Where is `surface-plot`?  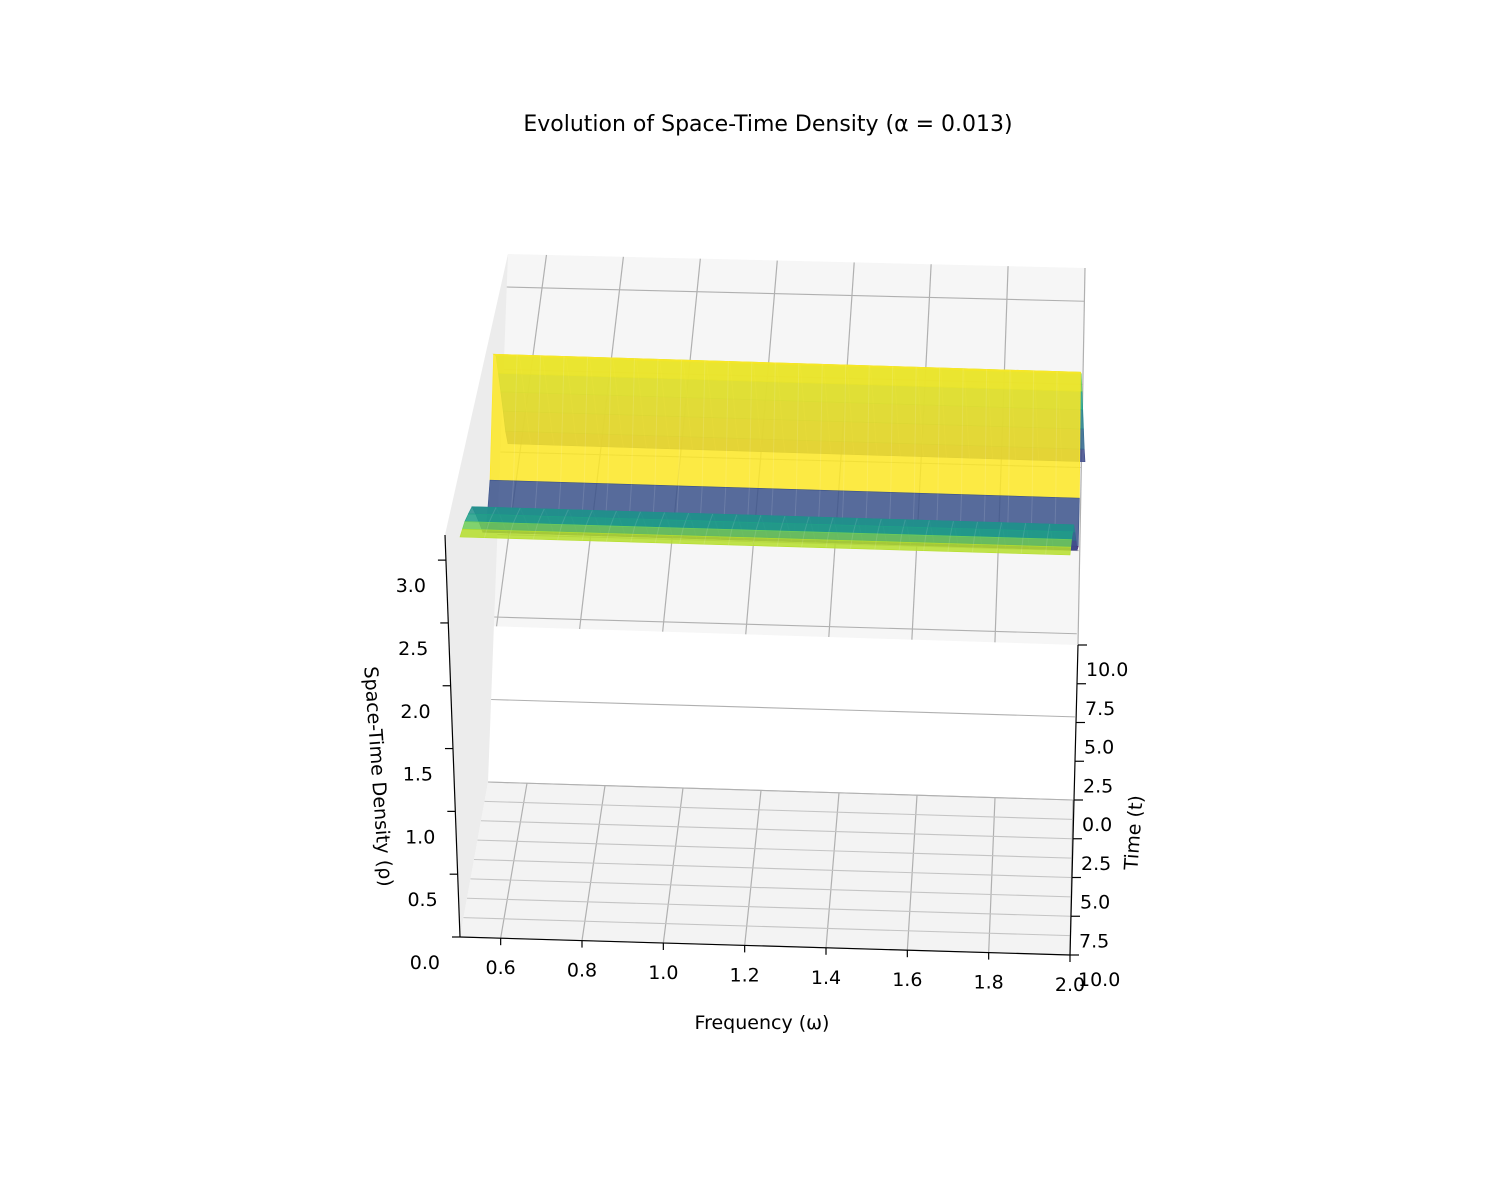
surface-plot is located at coordinates (772, 454).